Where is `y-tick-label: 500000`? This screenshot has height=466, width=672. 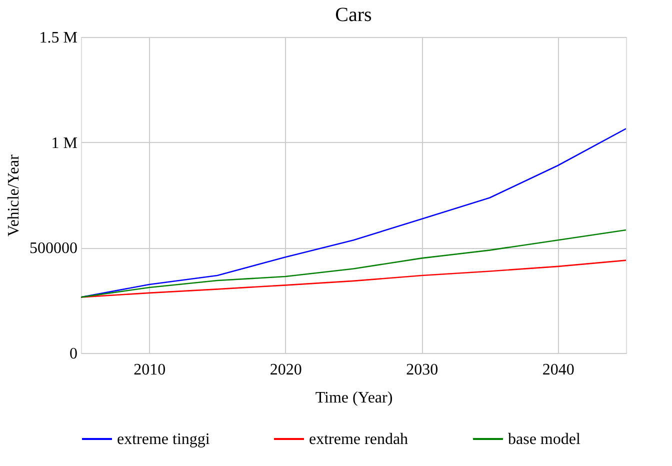
y-tick-label: 500000 is located at coordinates (54, 249).